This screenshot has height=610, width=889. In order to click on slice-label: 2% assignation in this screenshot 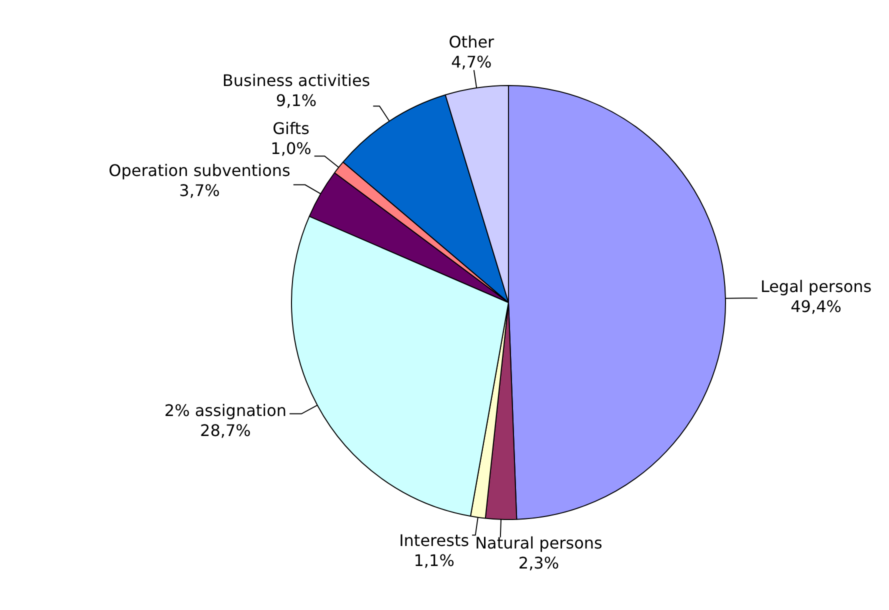, I will do `click(225, 410)`.